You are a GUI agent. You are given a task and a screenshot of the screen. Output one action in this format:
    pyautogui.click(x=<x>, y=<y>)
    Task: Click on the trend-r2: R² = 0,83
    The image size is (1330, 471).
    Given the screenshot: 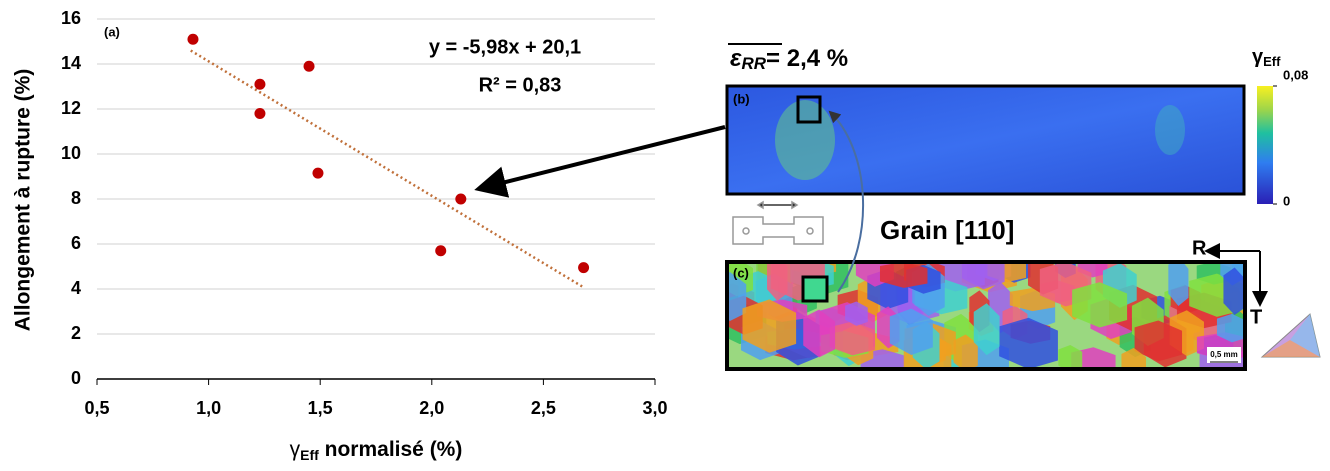 What is the action you would take?
    pyautogui.click(x=520, y=85)
    